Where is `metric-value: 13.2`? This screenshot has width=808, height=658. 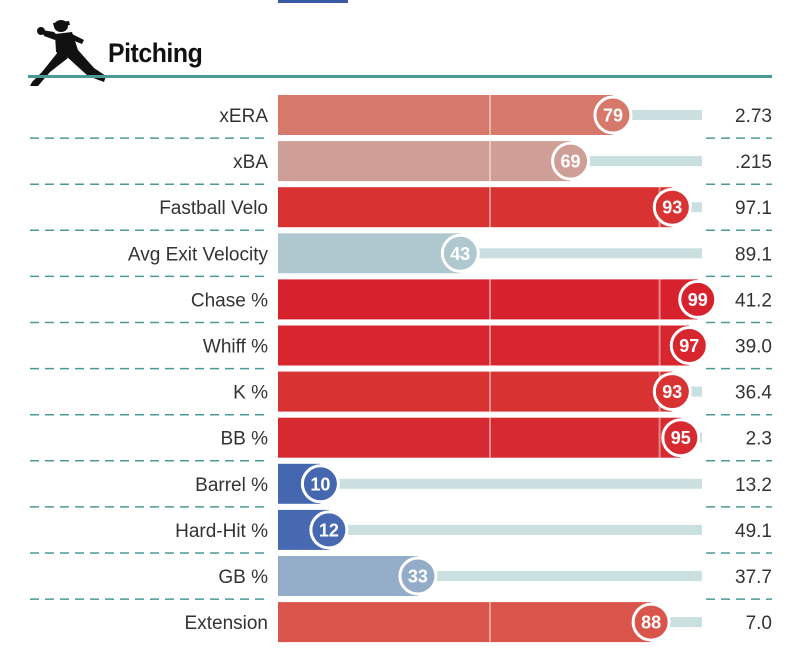 metric-value: 13.2 is located at coordinates (753, 485).